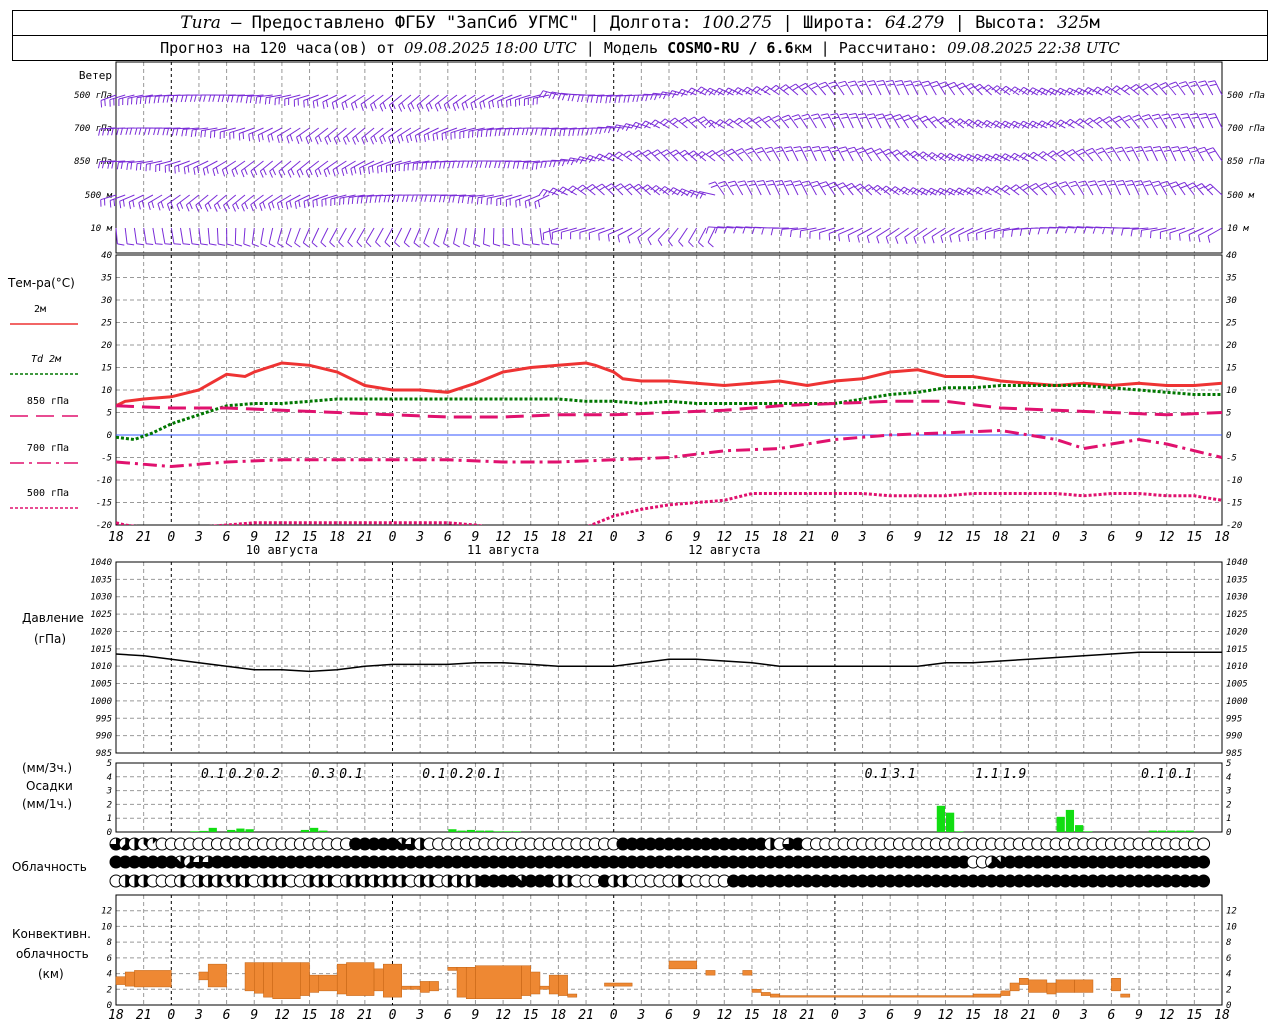 The height and width of the screenshot is (1024, 1280). I want to click on cloud-cover-panel: Облачность, so click(611, 862).